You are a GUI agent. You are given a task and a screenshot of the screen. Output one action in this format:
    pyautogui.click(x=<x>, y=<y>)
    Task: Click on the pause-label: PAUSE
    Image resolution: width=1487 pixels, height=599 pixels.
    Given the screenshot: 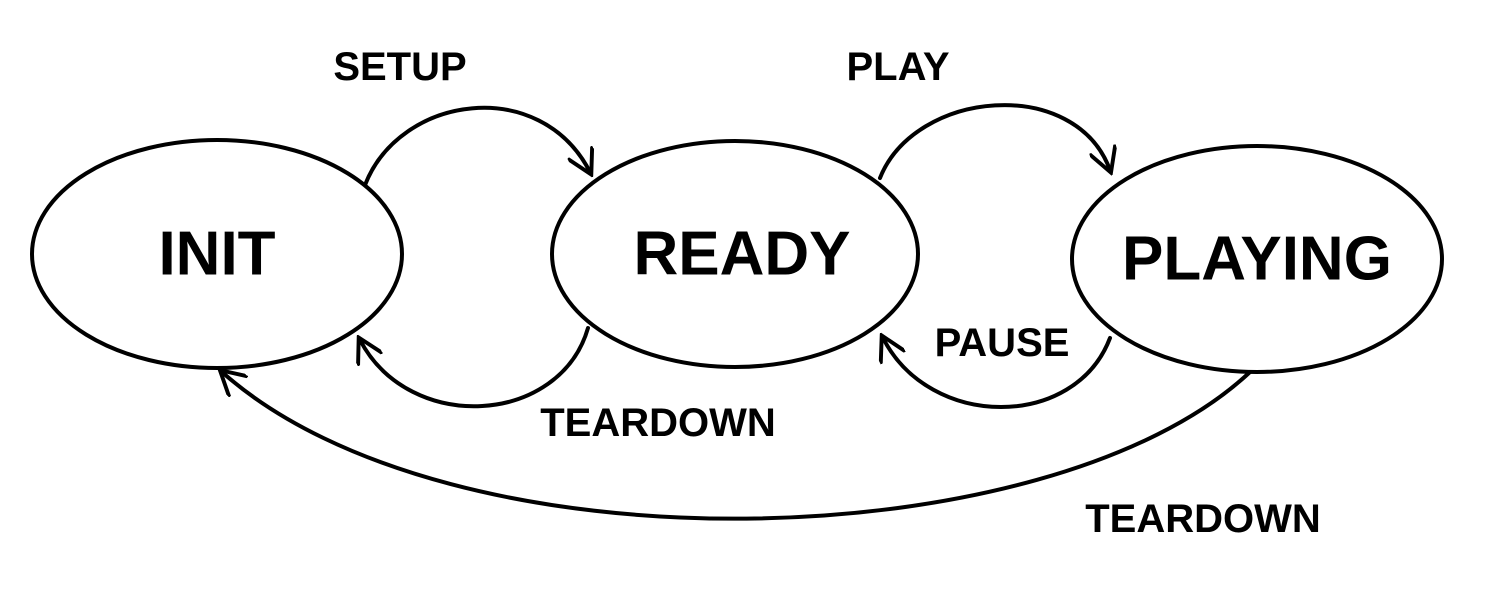 What is the action you would take?
    pyautogui.click(x=1002, y=343)
    